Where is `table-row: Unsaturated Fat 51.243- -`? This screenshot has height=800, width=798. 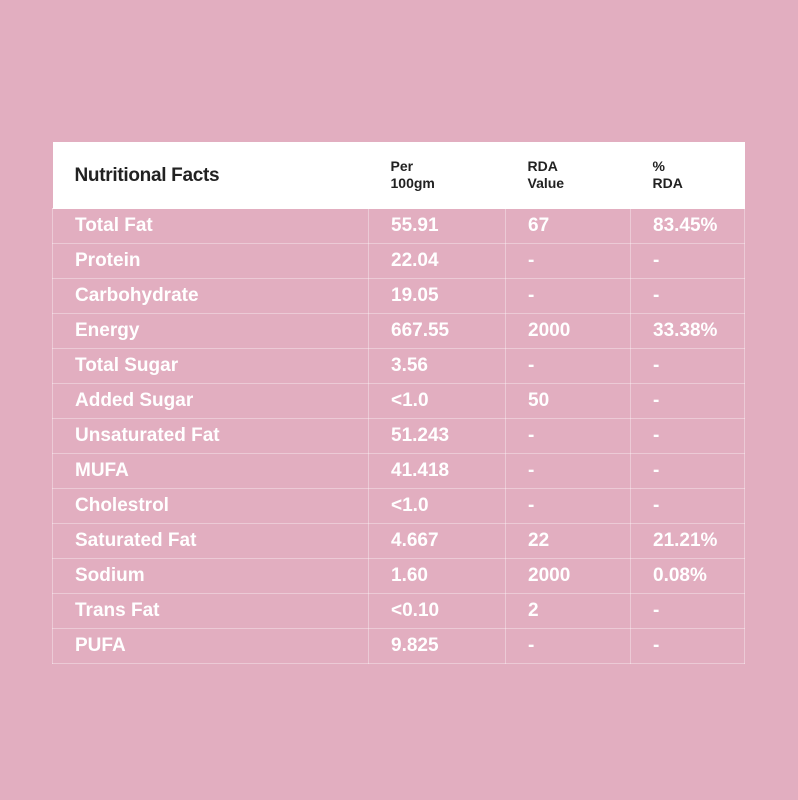
table-row: Unsaturated Fat 51.243- - is located at coordinates (398, 436).